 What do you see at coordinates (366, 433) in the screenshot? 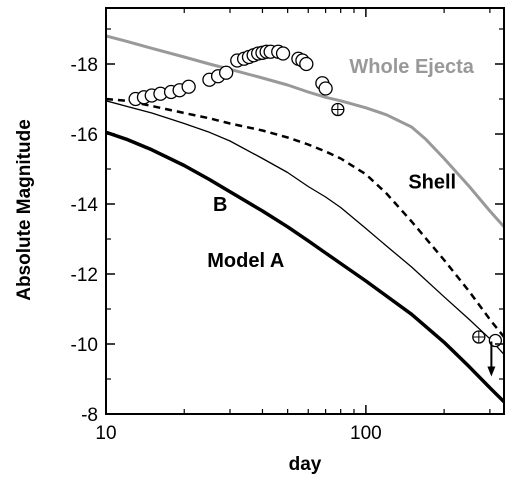
I see `x-tick-label: 100` at bounding box center [366, 433].